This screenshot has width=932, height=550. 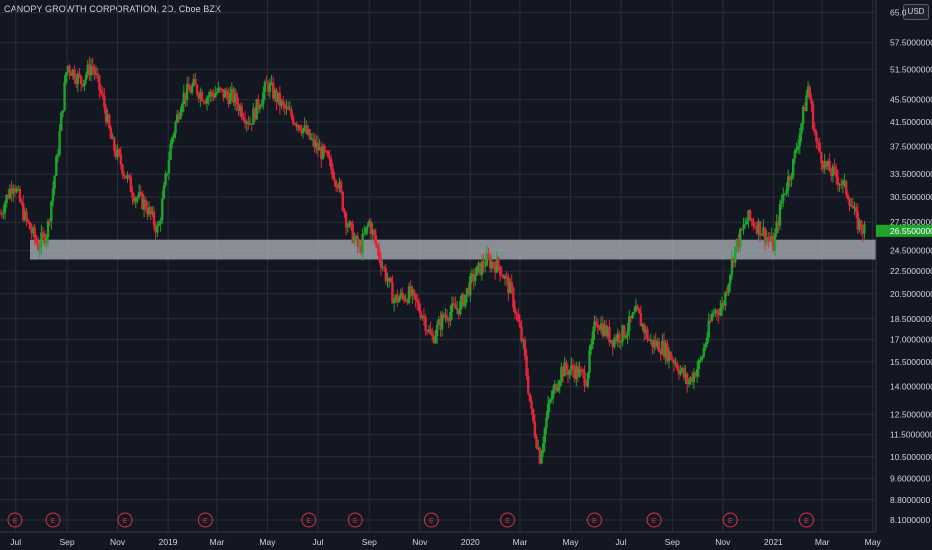 What do you see at coordinates (911, 43) in the screenshot?
I see `y-tick-label: 57.5000000` at bounding box center [911, 43].